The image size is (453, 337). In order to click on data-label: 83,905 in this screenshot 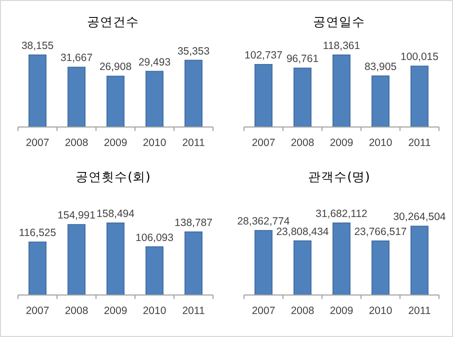, I will do `click(380, 66)`.